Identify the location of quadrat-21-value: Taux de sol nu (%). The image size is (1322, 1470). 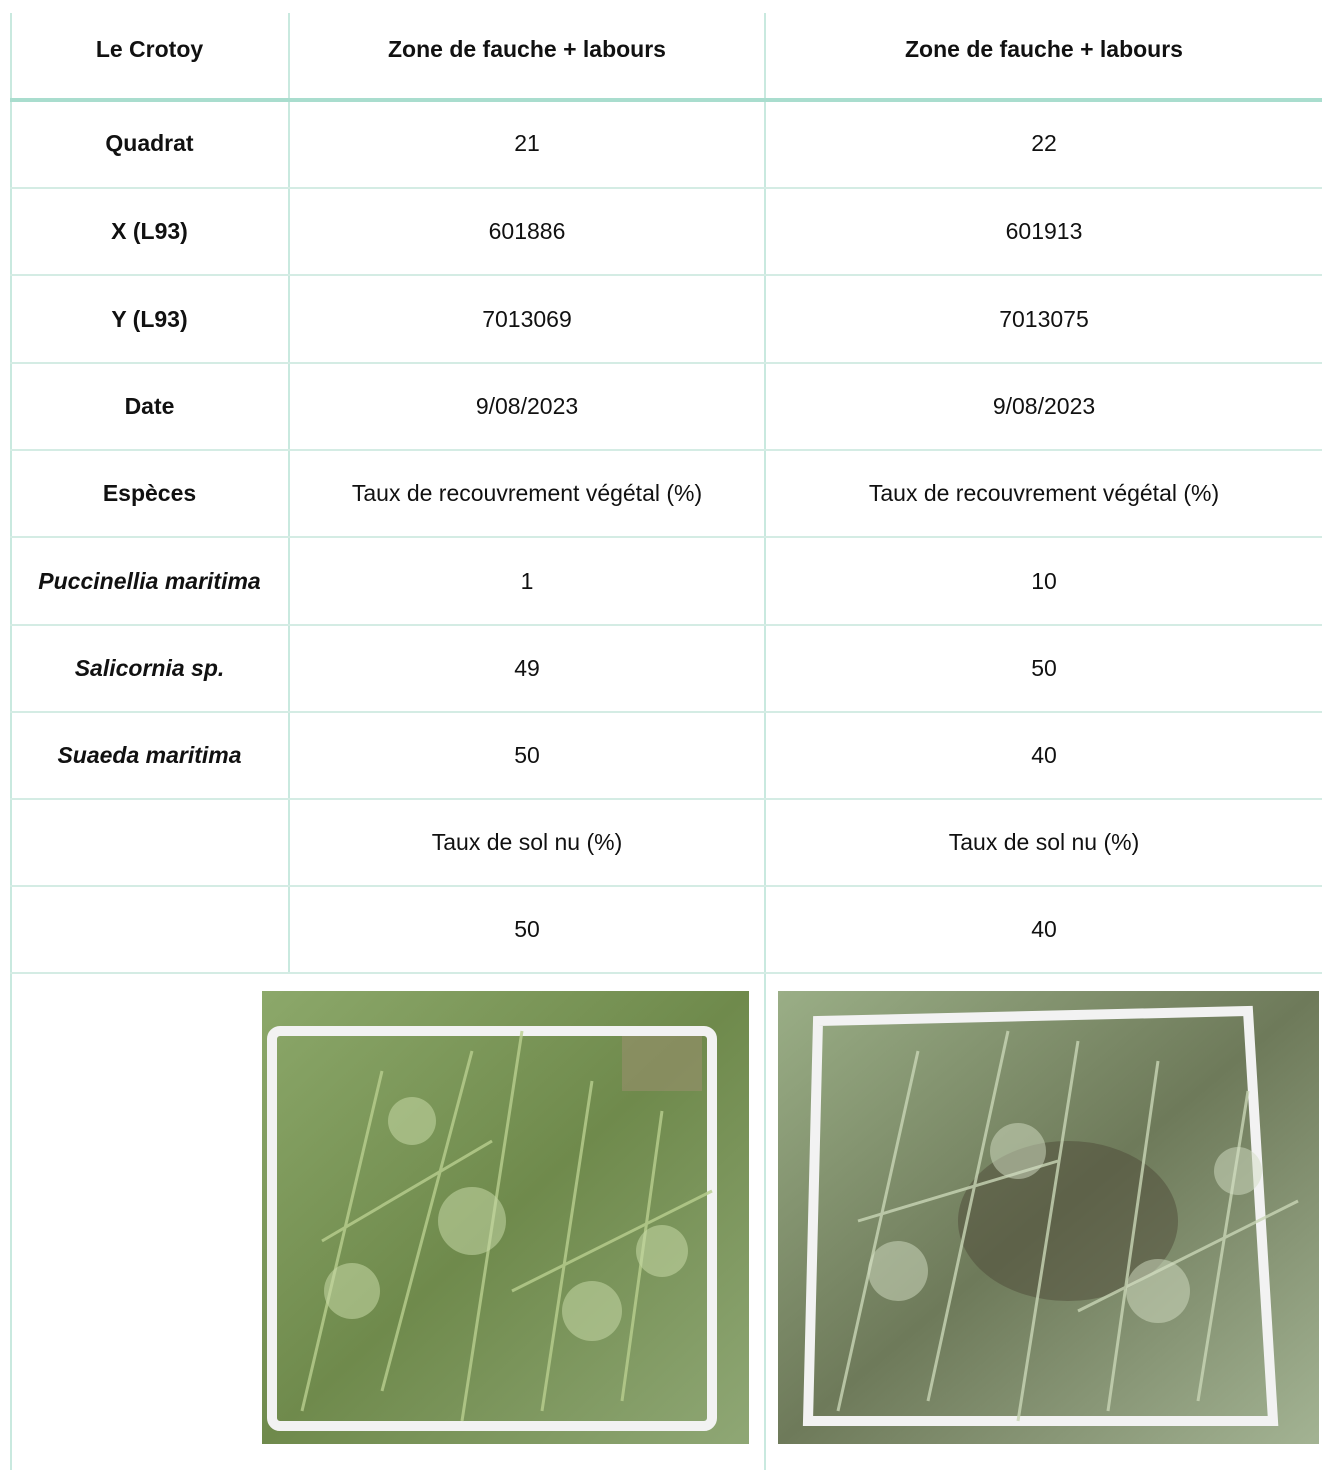
(527, 842).